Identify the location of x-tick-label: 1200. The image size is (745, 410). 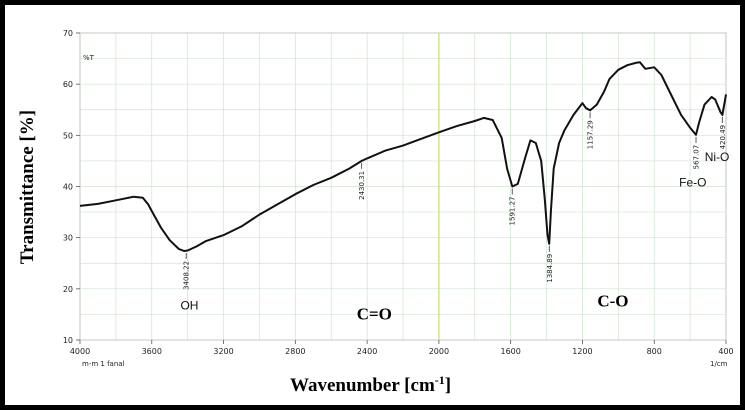
(582, 351).